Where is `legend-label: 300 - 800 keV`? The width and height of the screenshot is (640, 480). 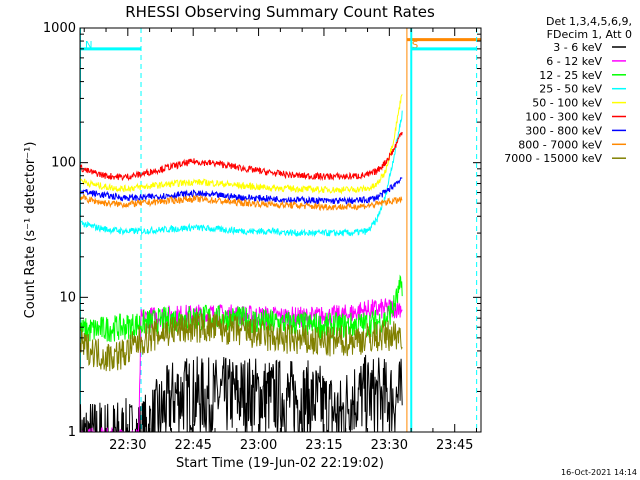 legend-label: 300 - 800 keV is located at coordinates (563, 130).